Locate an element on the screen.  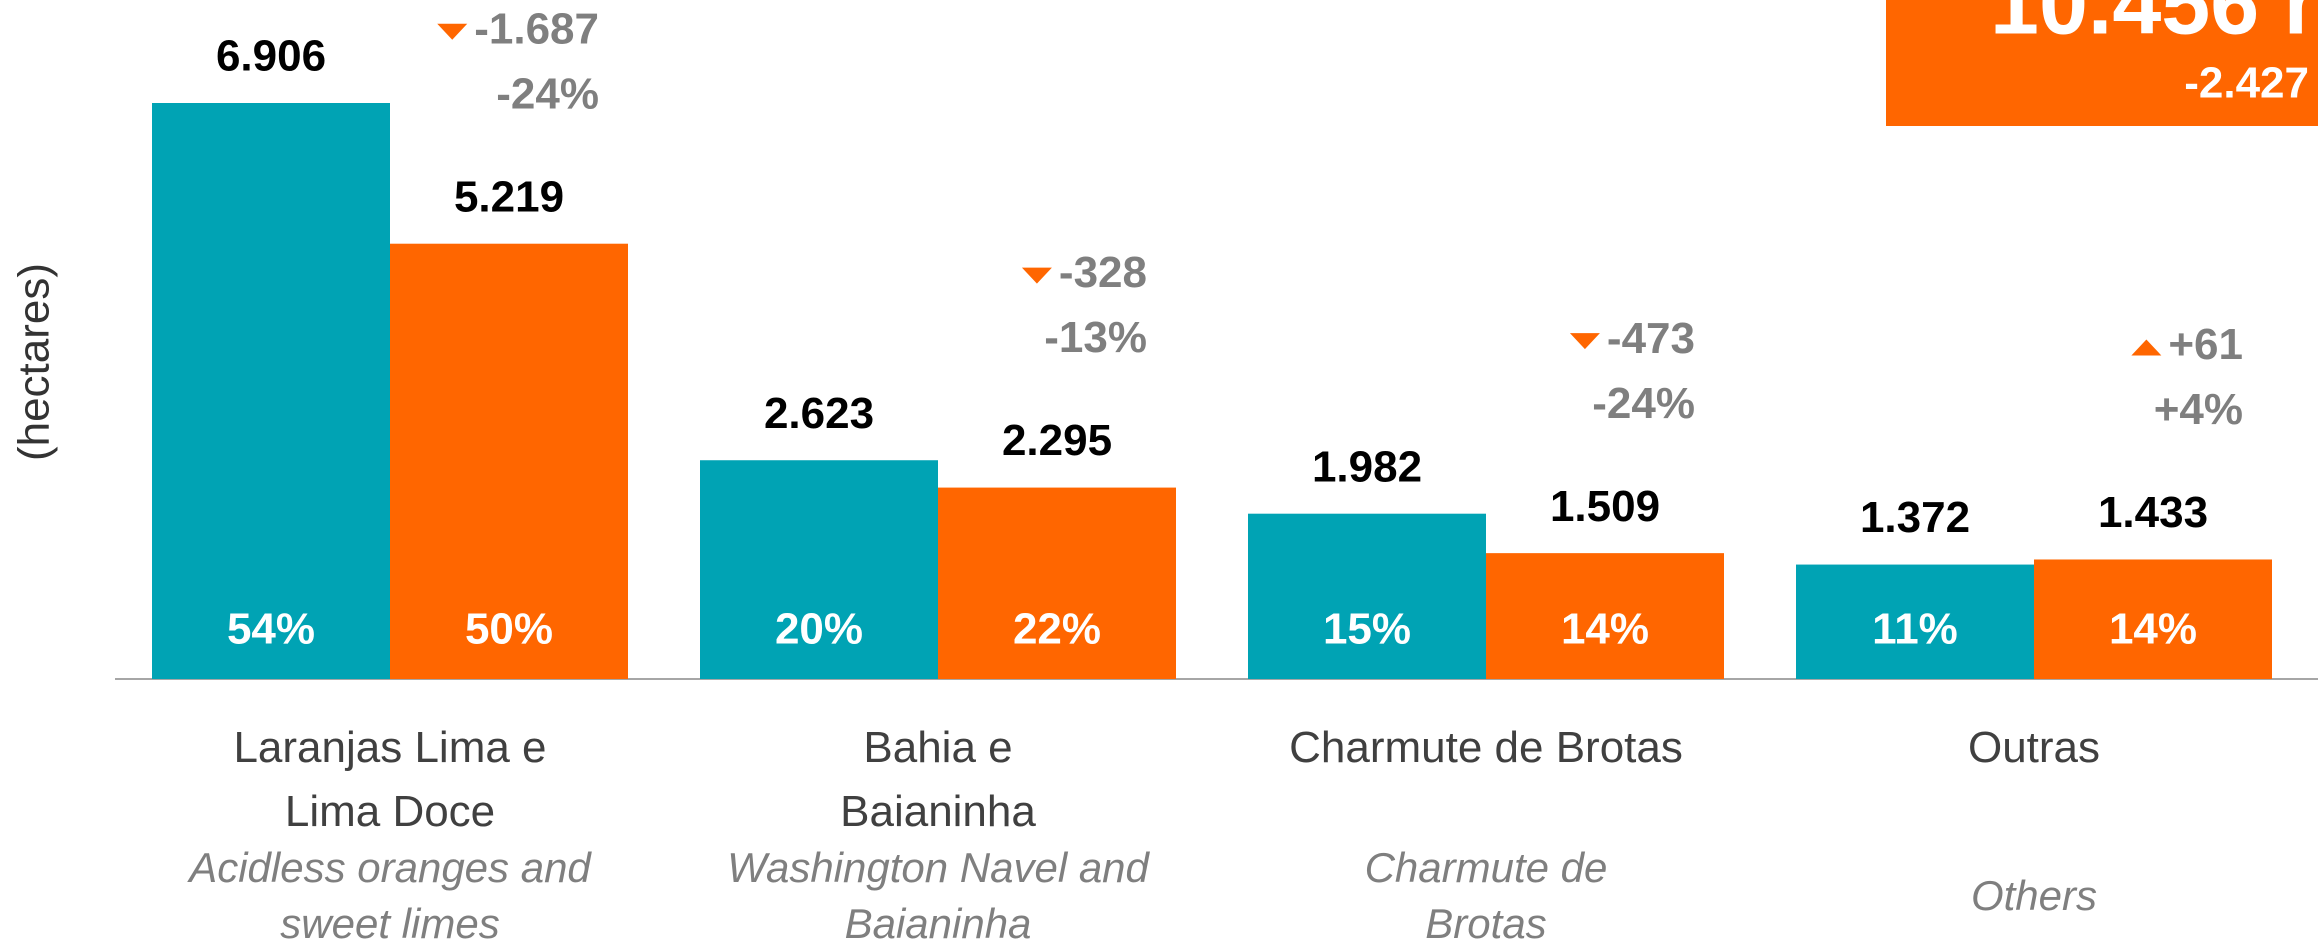
category-line: Bahia e is located at coordinates (938, 747).